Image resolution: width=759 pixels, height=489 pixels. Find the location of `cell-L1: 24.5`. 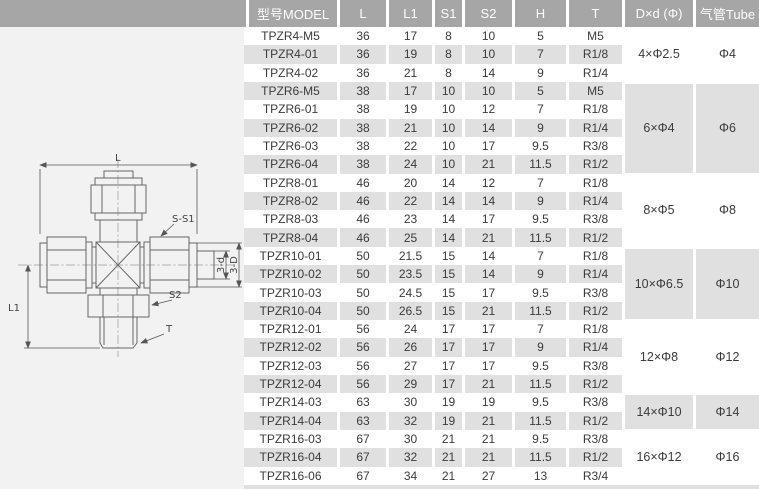

cell-L1: 24.5 is located at coordinates (409, 292).